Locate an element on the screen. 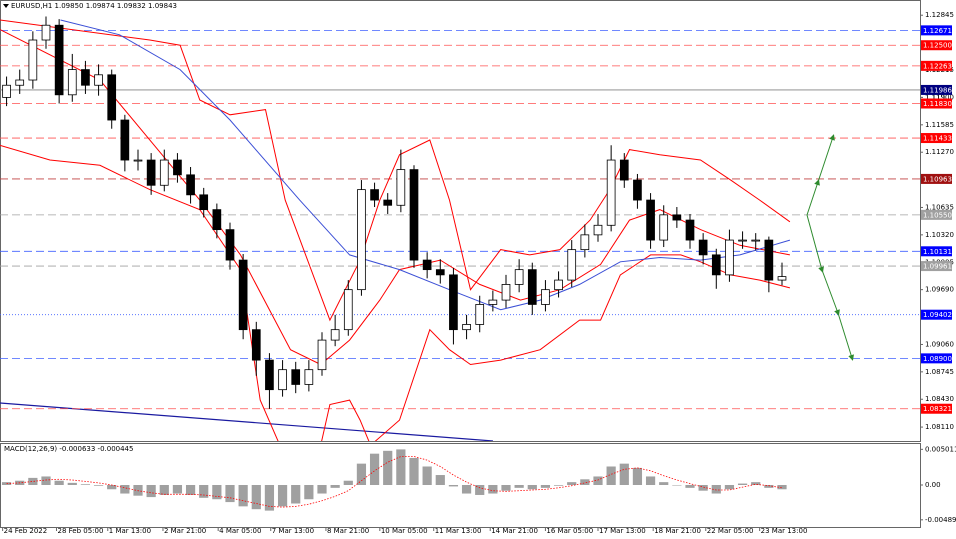 The image size is (956, 539). y-tick-label: 0.00 is located at coordinates (933, 485).